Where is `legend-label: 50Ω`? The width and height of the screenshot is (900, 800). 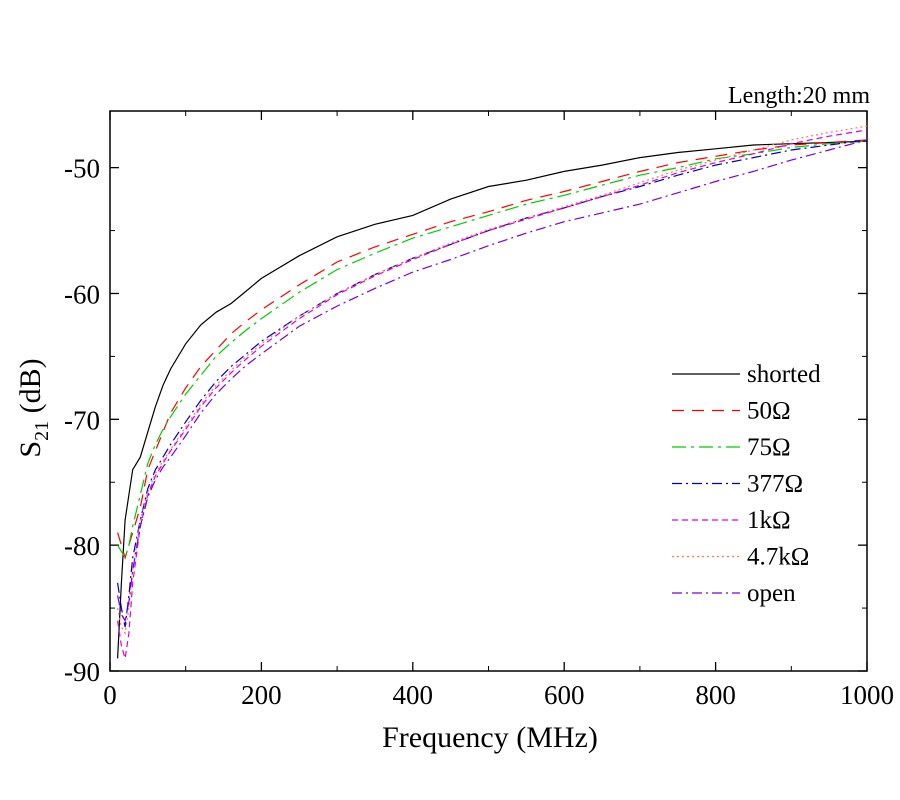 legend-label: 50Ω is located at coordinates (769, 411).